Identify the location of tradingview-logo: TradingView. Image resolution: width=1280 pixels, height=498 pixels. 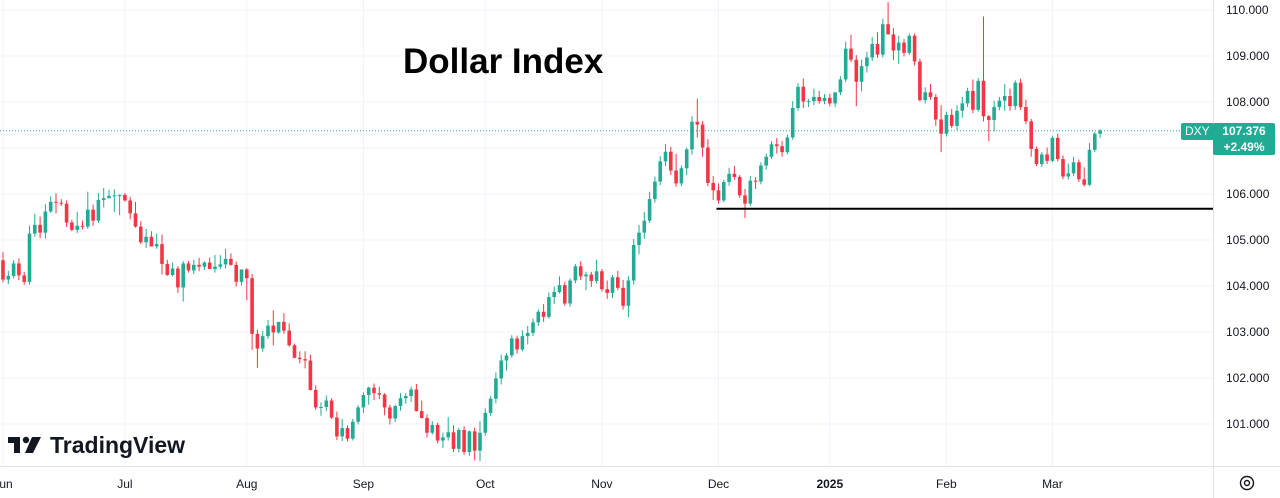
(96, 445).